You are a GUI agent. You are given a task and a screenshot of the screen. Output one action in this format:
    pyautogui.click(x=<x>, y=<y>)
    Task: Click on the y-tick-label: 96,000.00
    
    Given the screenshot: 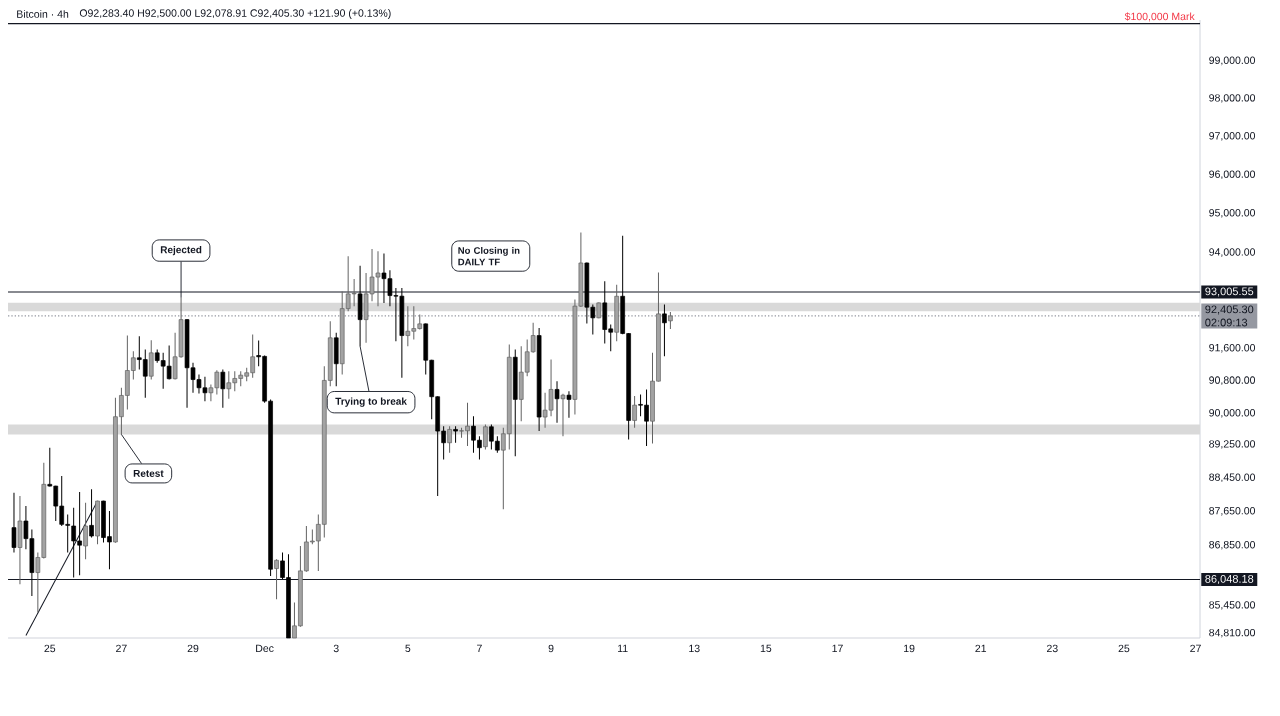 What is the action you would take?
    pyautogui.click(x=1232, y=175)
    